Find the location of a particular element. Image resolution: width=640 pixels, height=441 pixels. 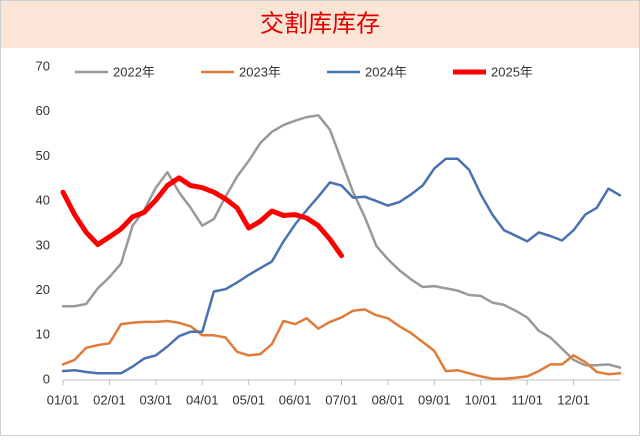

legend-label: 2025年 is located at coordinates (512, 71).